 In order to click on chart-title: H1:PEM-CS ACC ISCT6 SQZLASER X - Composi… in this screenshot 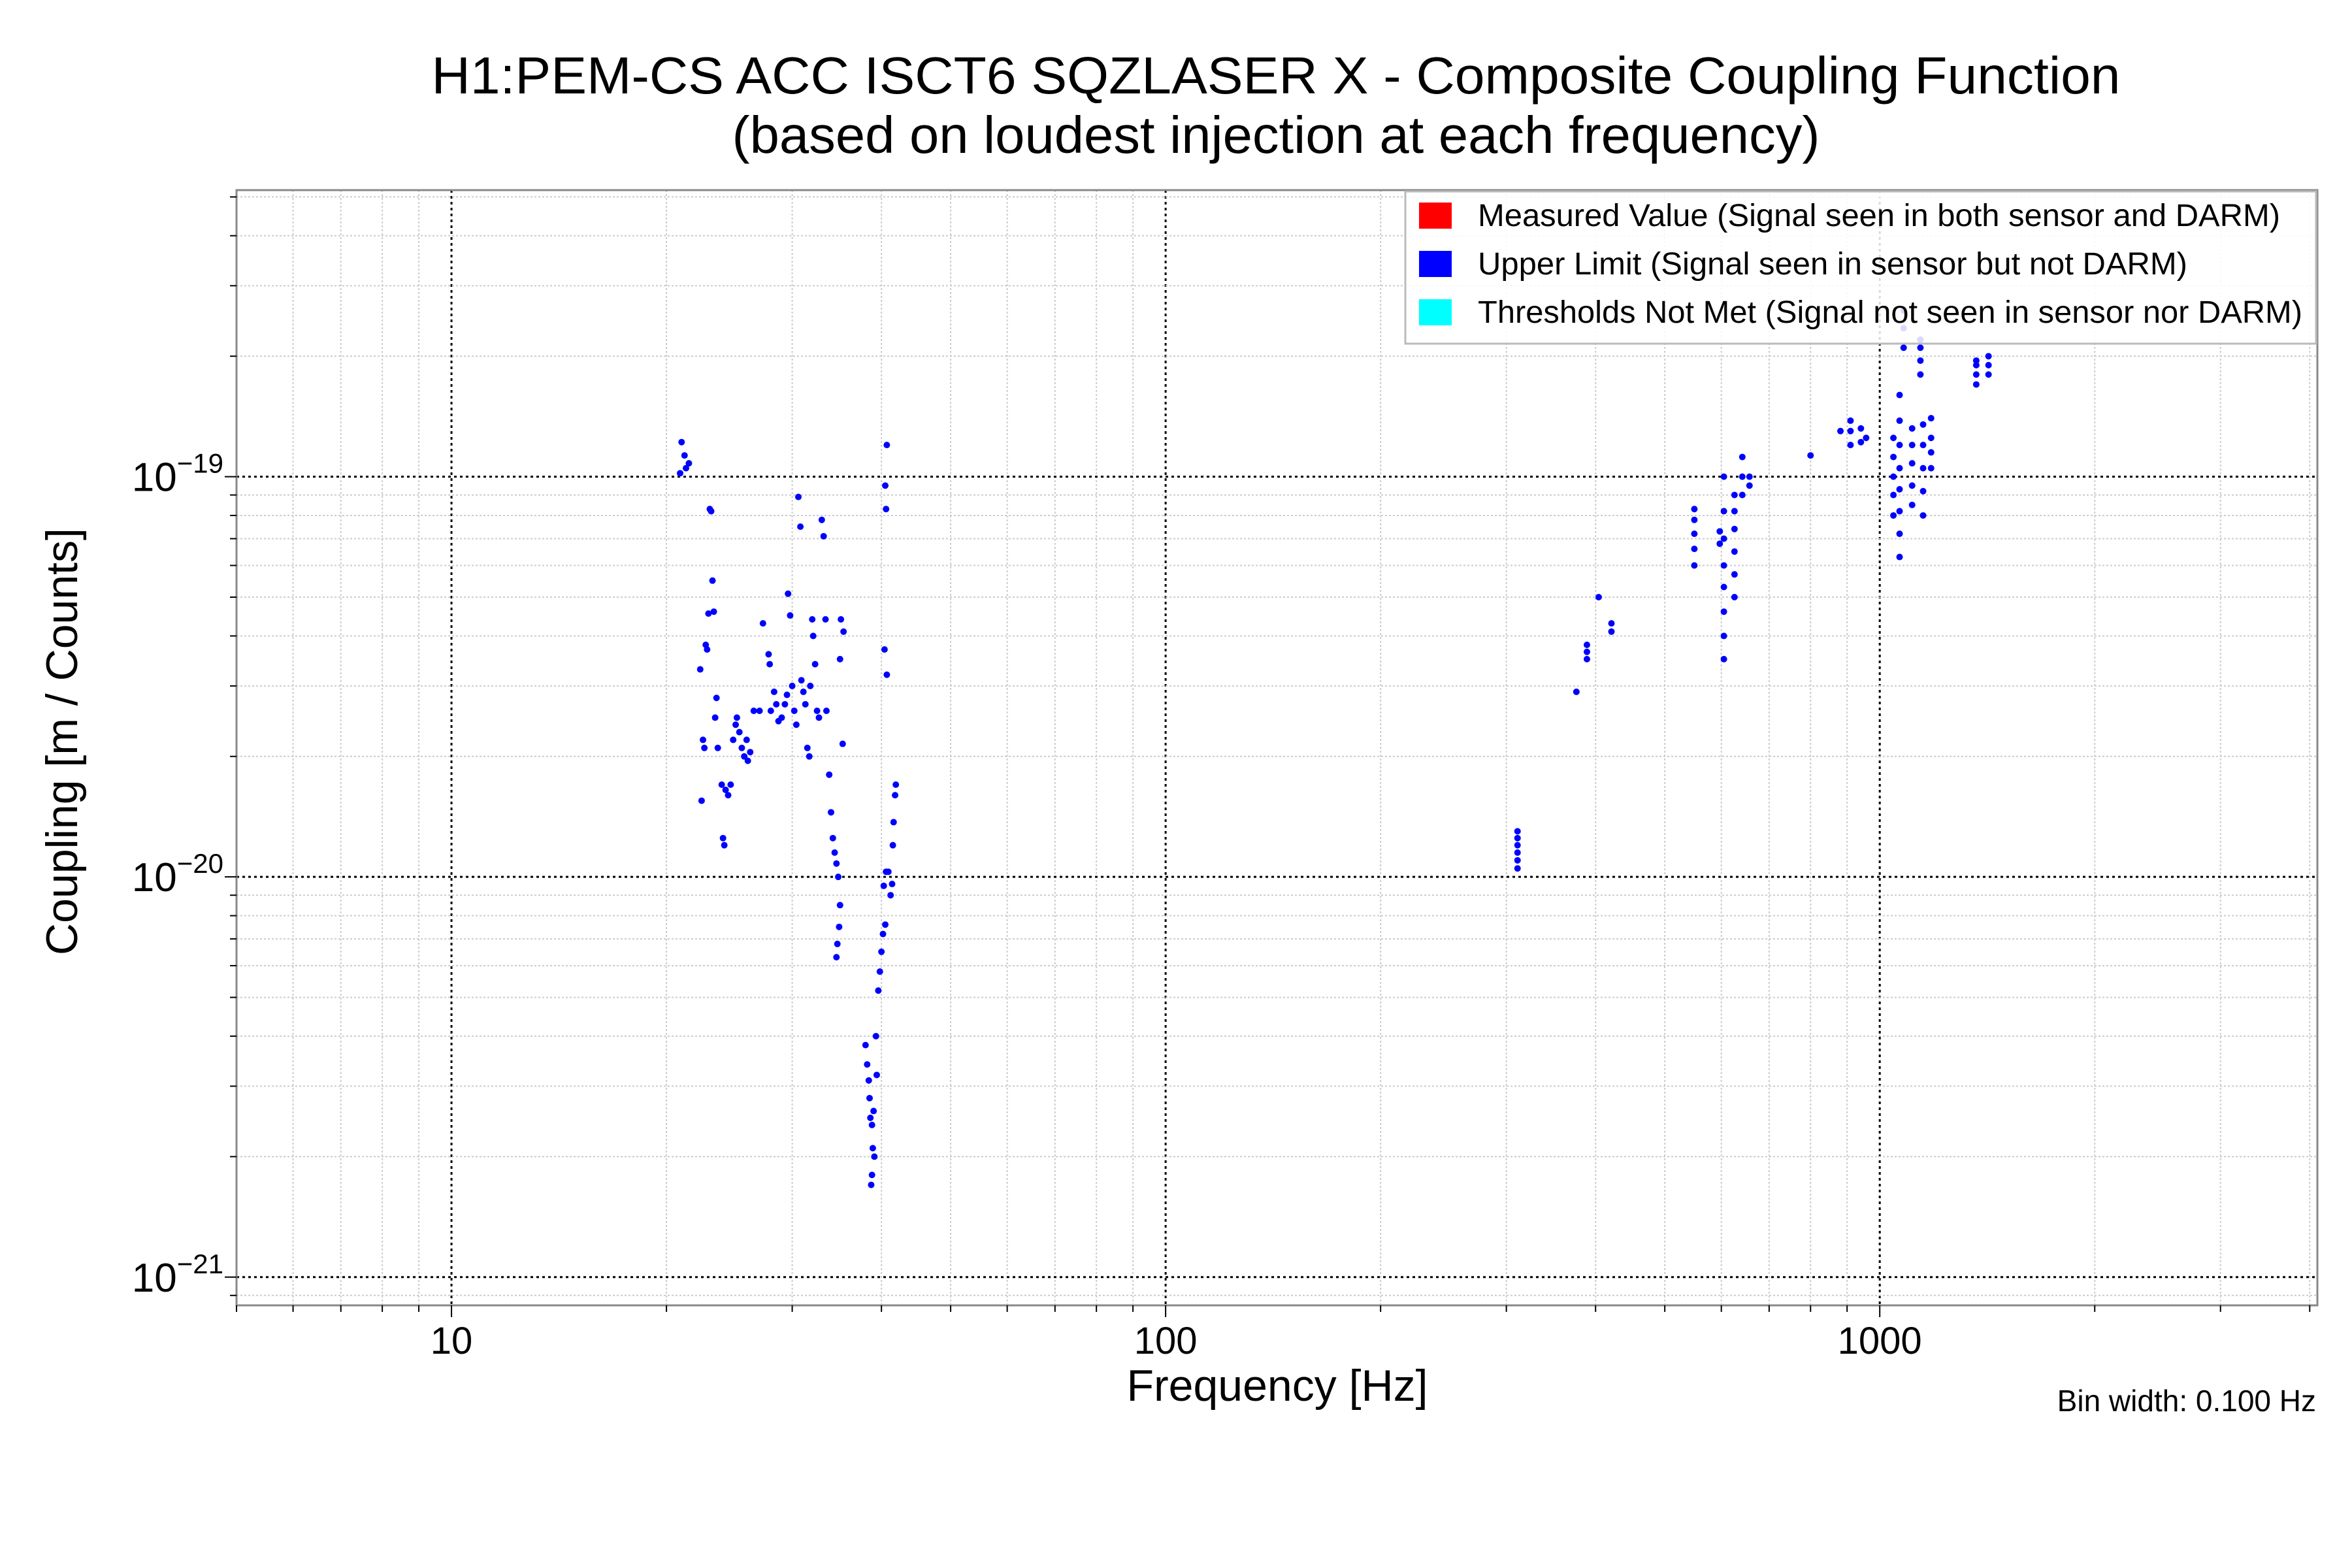, I will do `click(1276, 75)`.